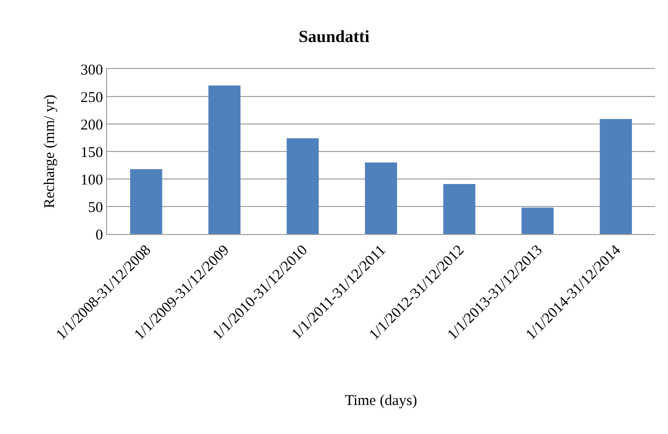  What do you see at coordinates (95, 208) in the screenshot?
I see `y-tick-label: 50` at bounding box center [95, 208].